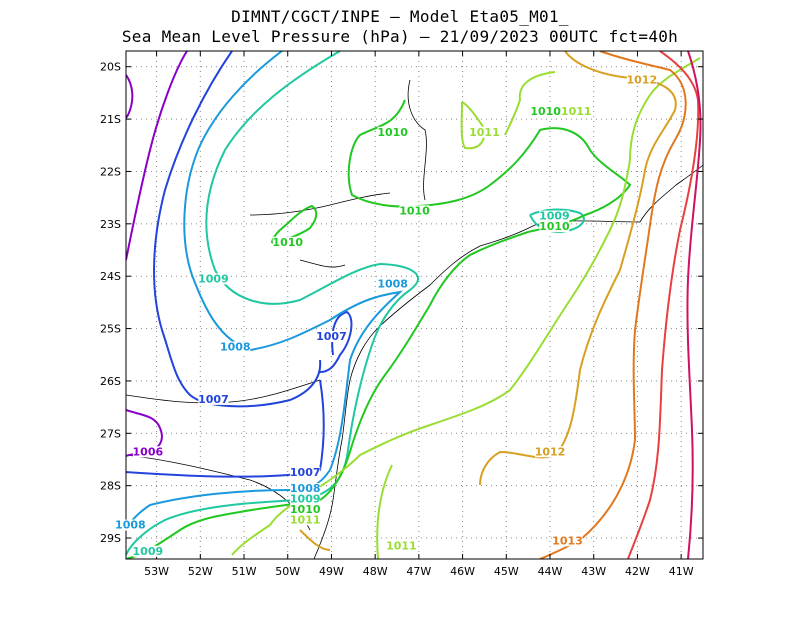 This screenshot has height=618, width=800. I want to click on y-tick-label: 29S, so click(110, 538).